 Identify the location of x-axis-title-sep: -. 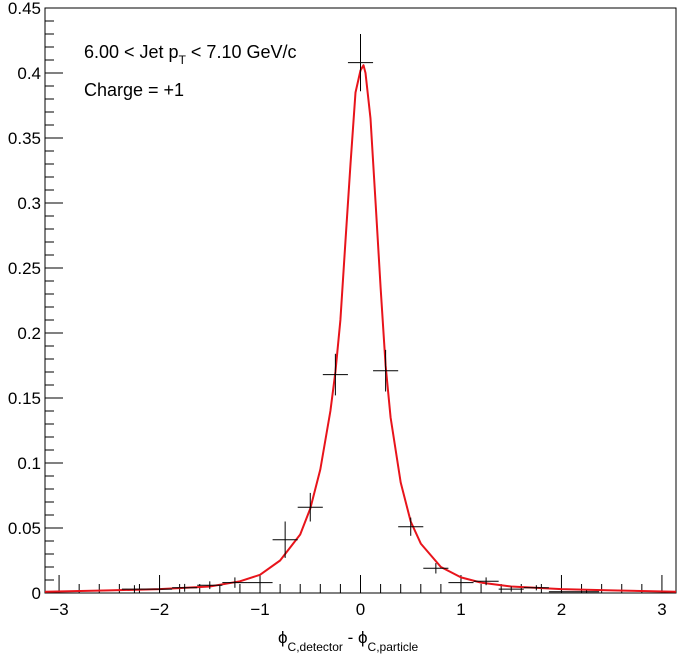
(350, 637).